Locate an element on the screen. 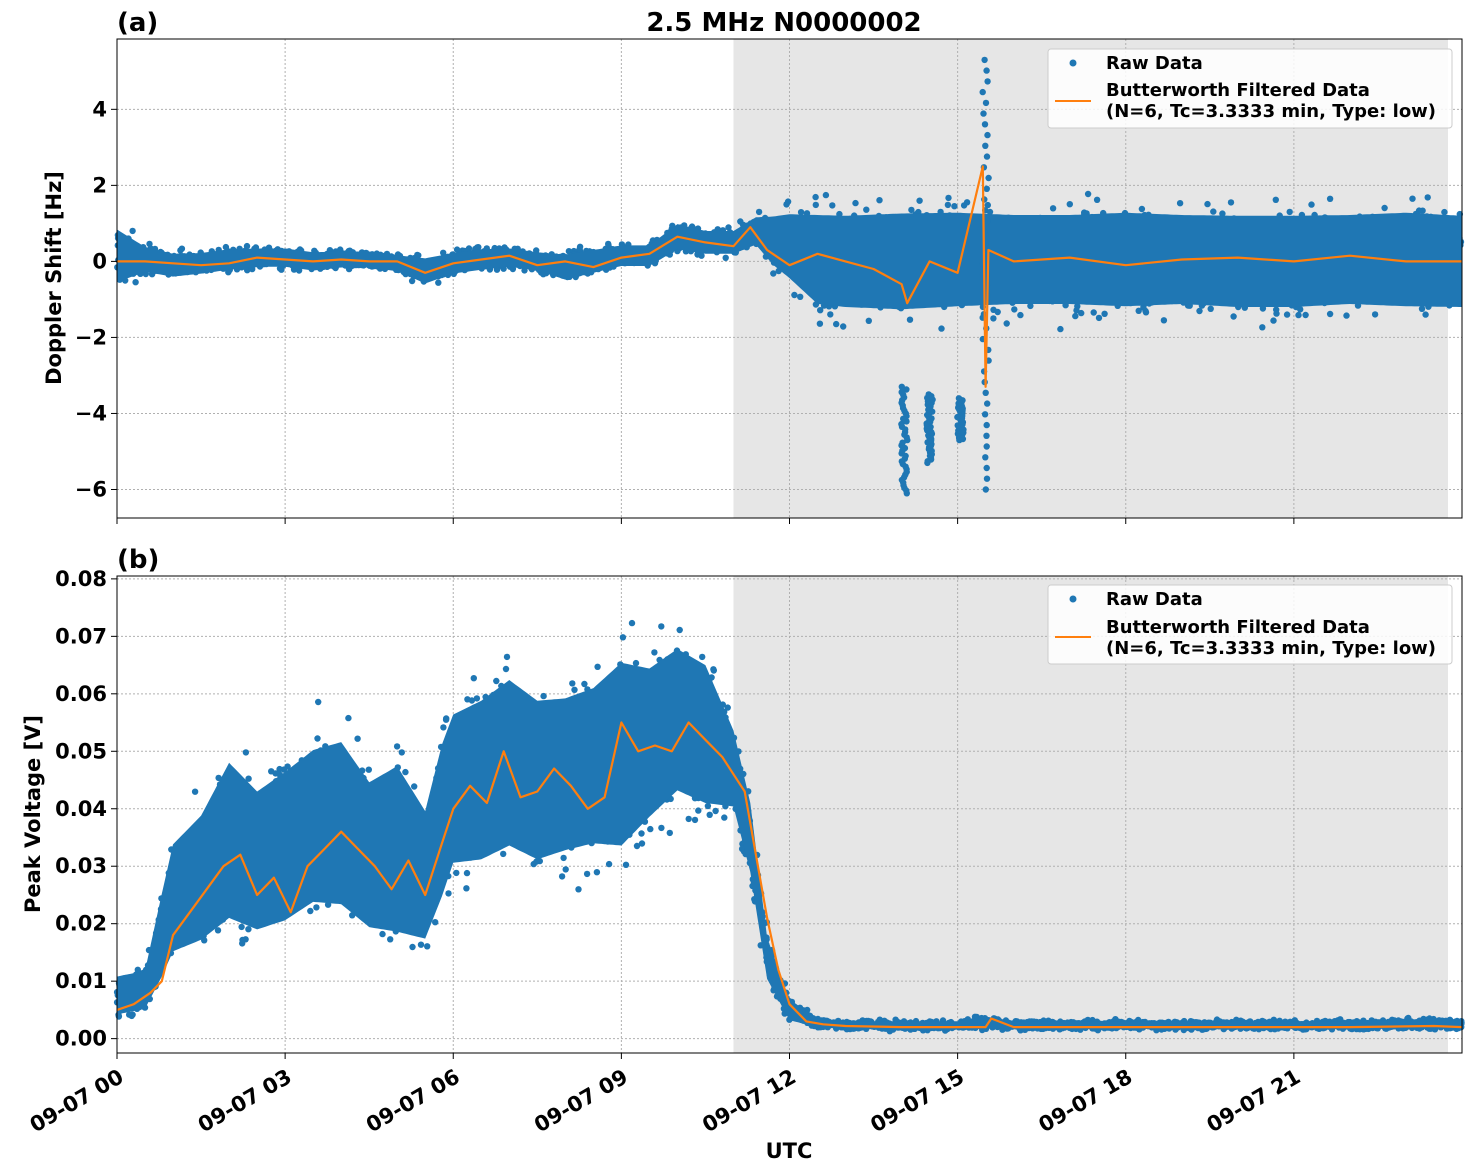 This screenshot has height=1172, width=1472. doppler-y-tick-label: −6 is located at coordinates (91, 489).